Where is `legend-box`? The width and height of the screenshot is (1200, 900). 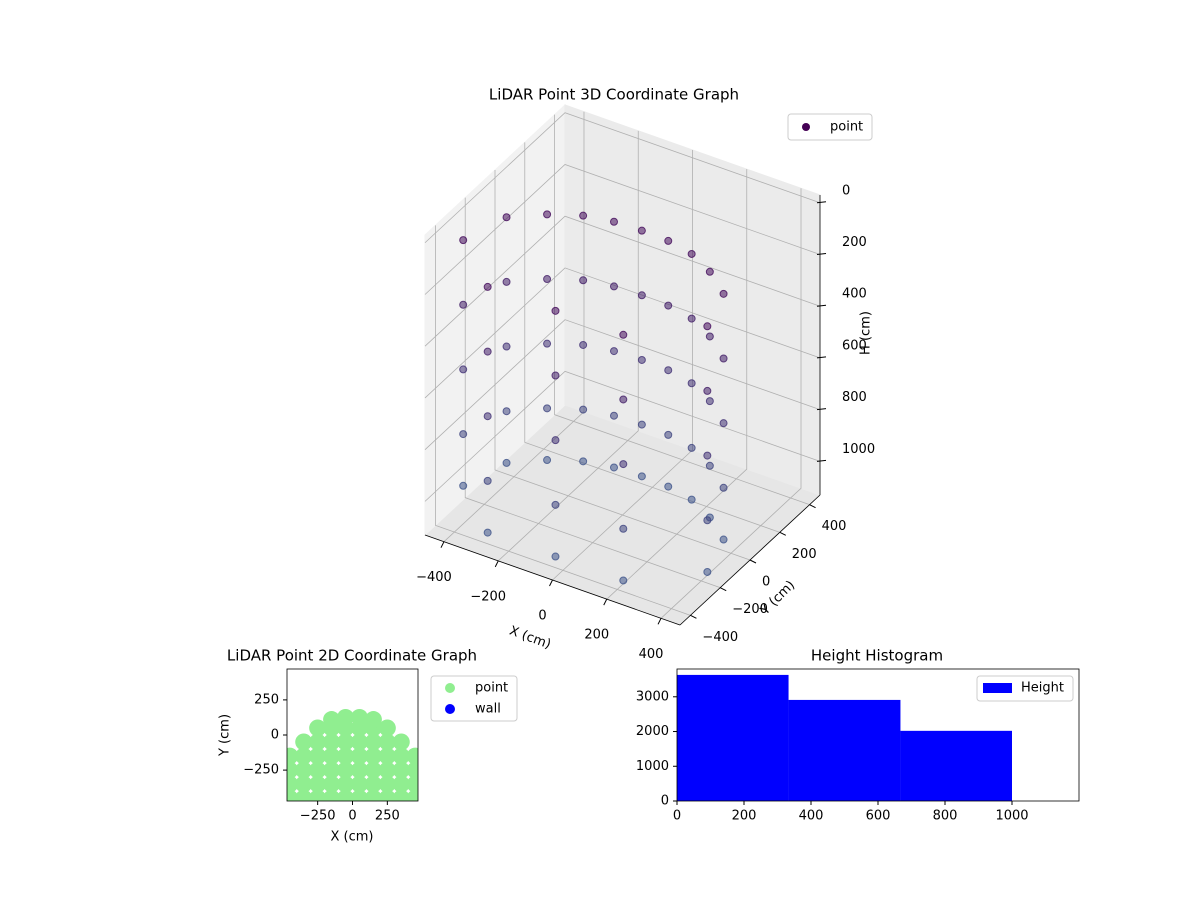
legend-box is located at coordinates (830, 127).